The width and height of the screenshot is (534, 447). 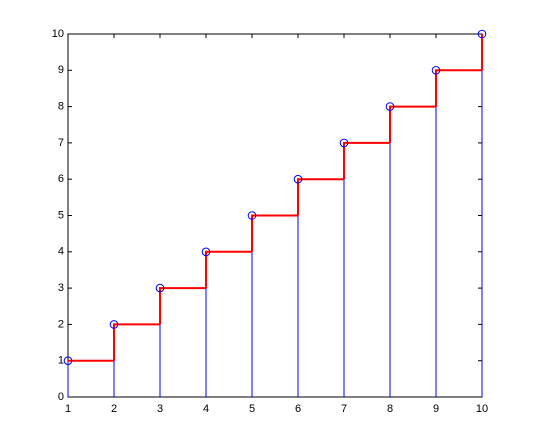 What do you see at coordinates (61, 324) in the screenshot?
I see `y-tick-label: 2` at bounding box center [61, 324].